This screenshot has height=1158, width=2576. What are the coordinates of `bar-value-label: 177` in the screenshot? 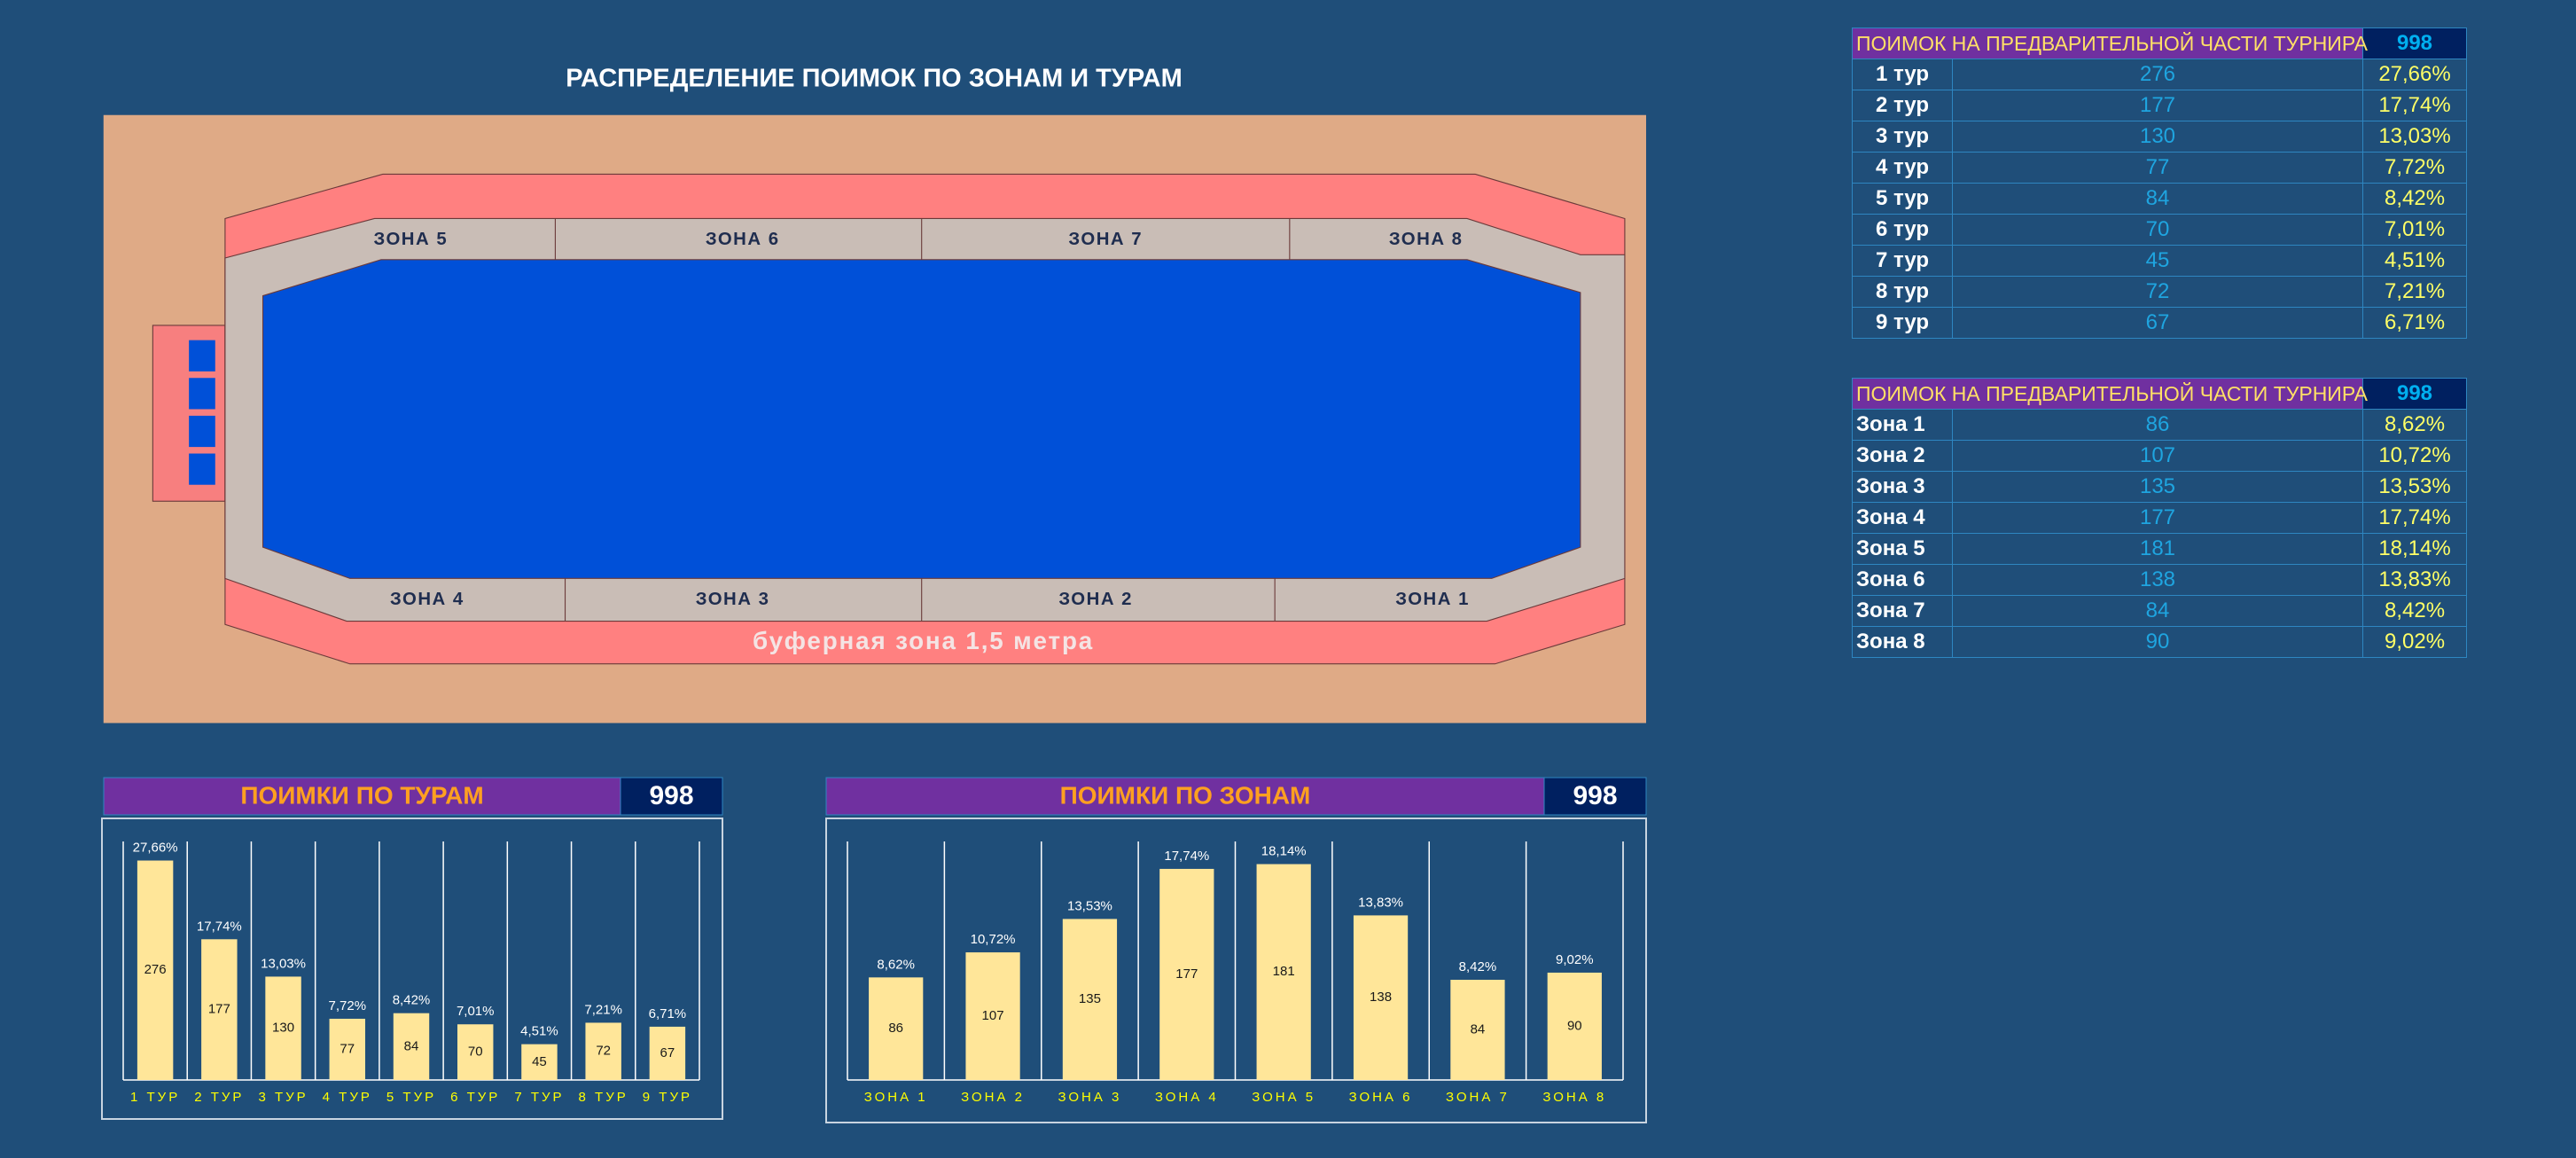 It's located at (219, 1009).